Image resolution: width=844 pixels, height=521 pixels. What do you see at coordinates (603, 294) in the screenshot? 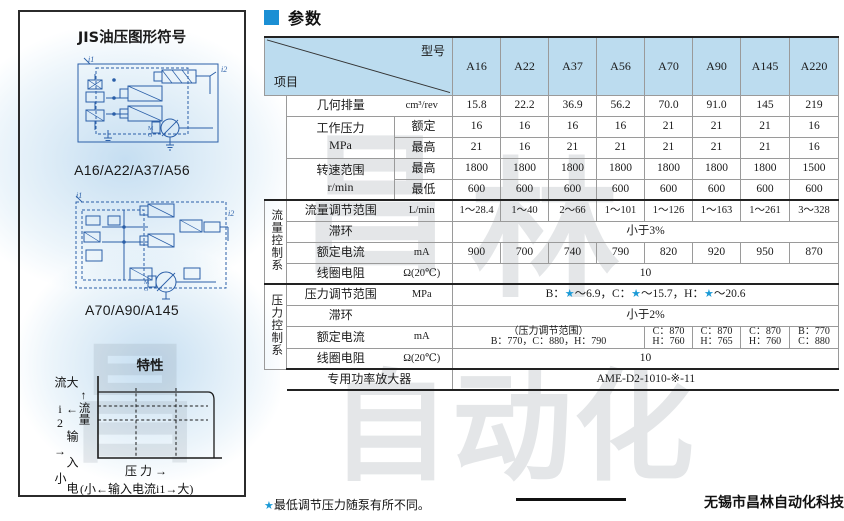
I see `pressure-range-b-rest: ～6.9，C：` at bounding box center [603, 294].